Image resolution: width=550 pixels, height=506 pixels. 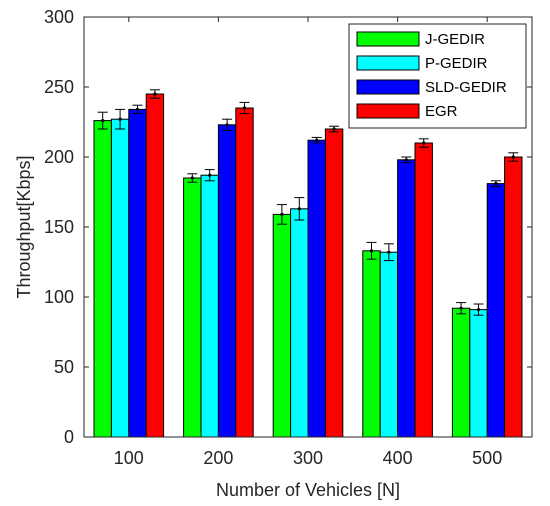 I want to click on legend-item-egr: EGR, so click(x=407, y=111).